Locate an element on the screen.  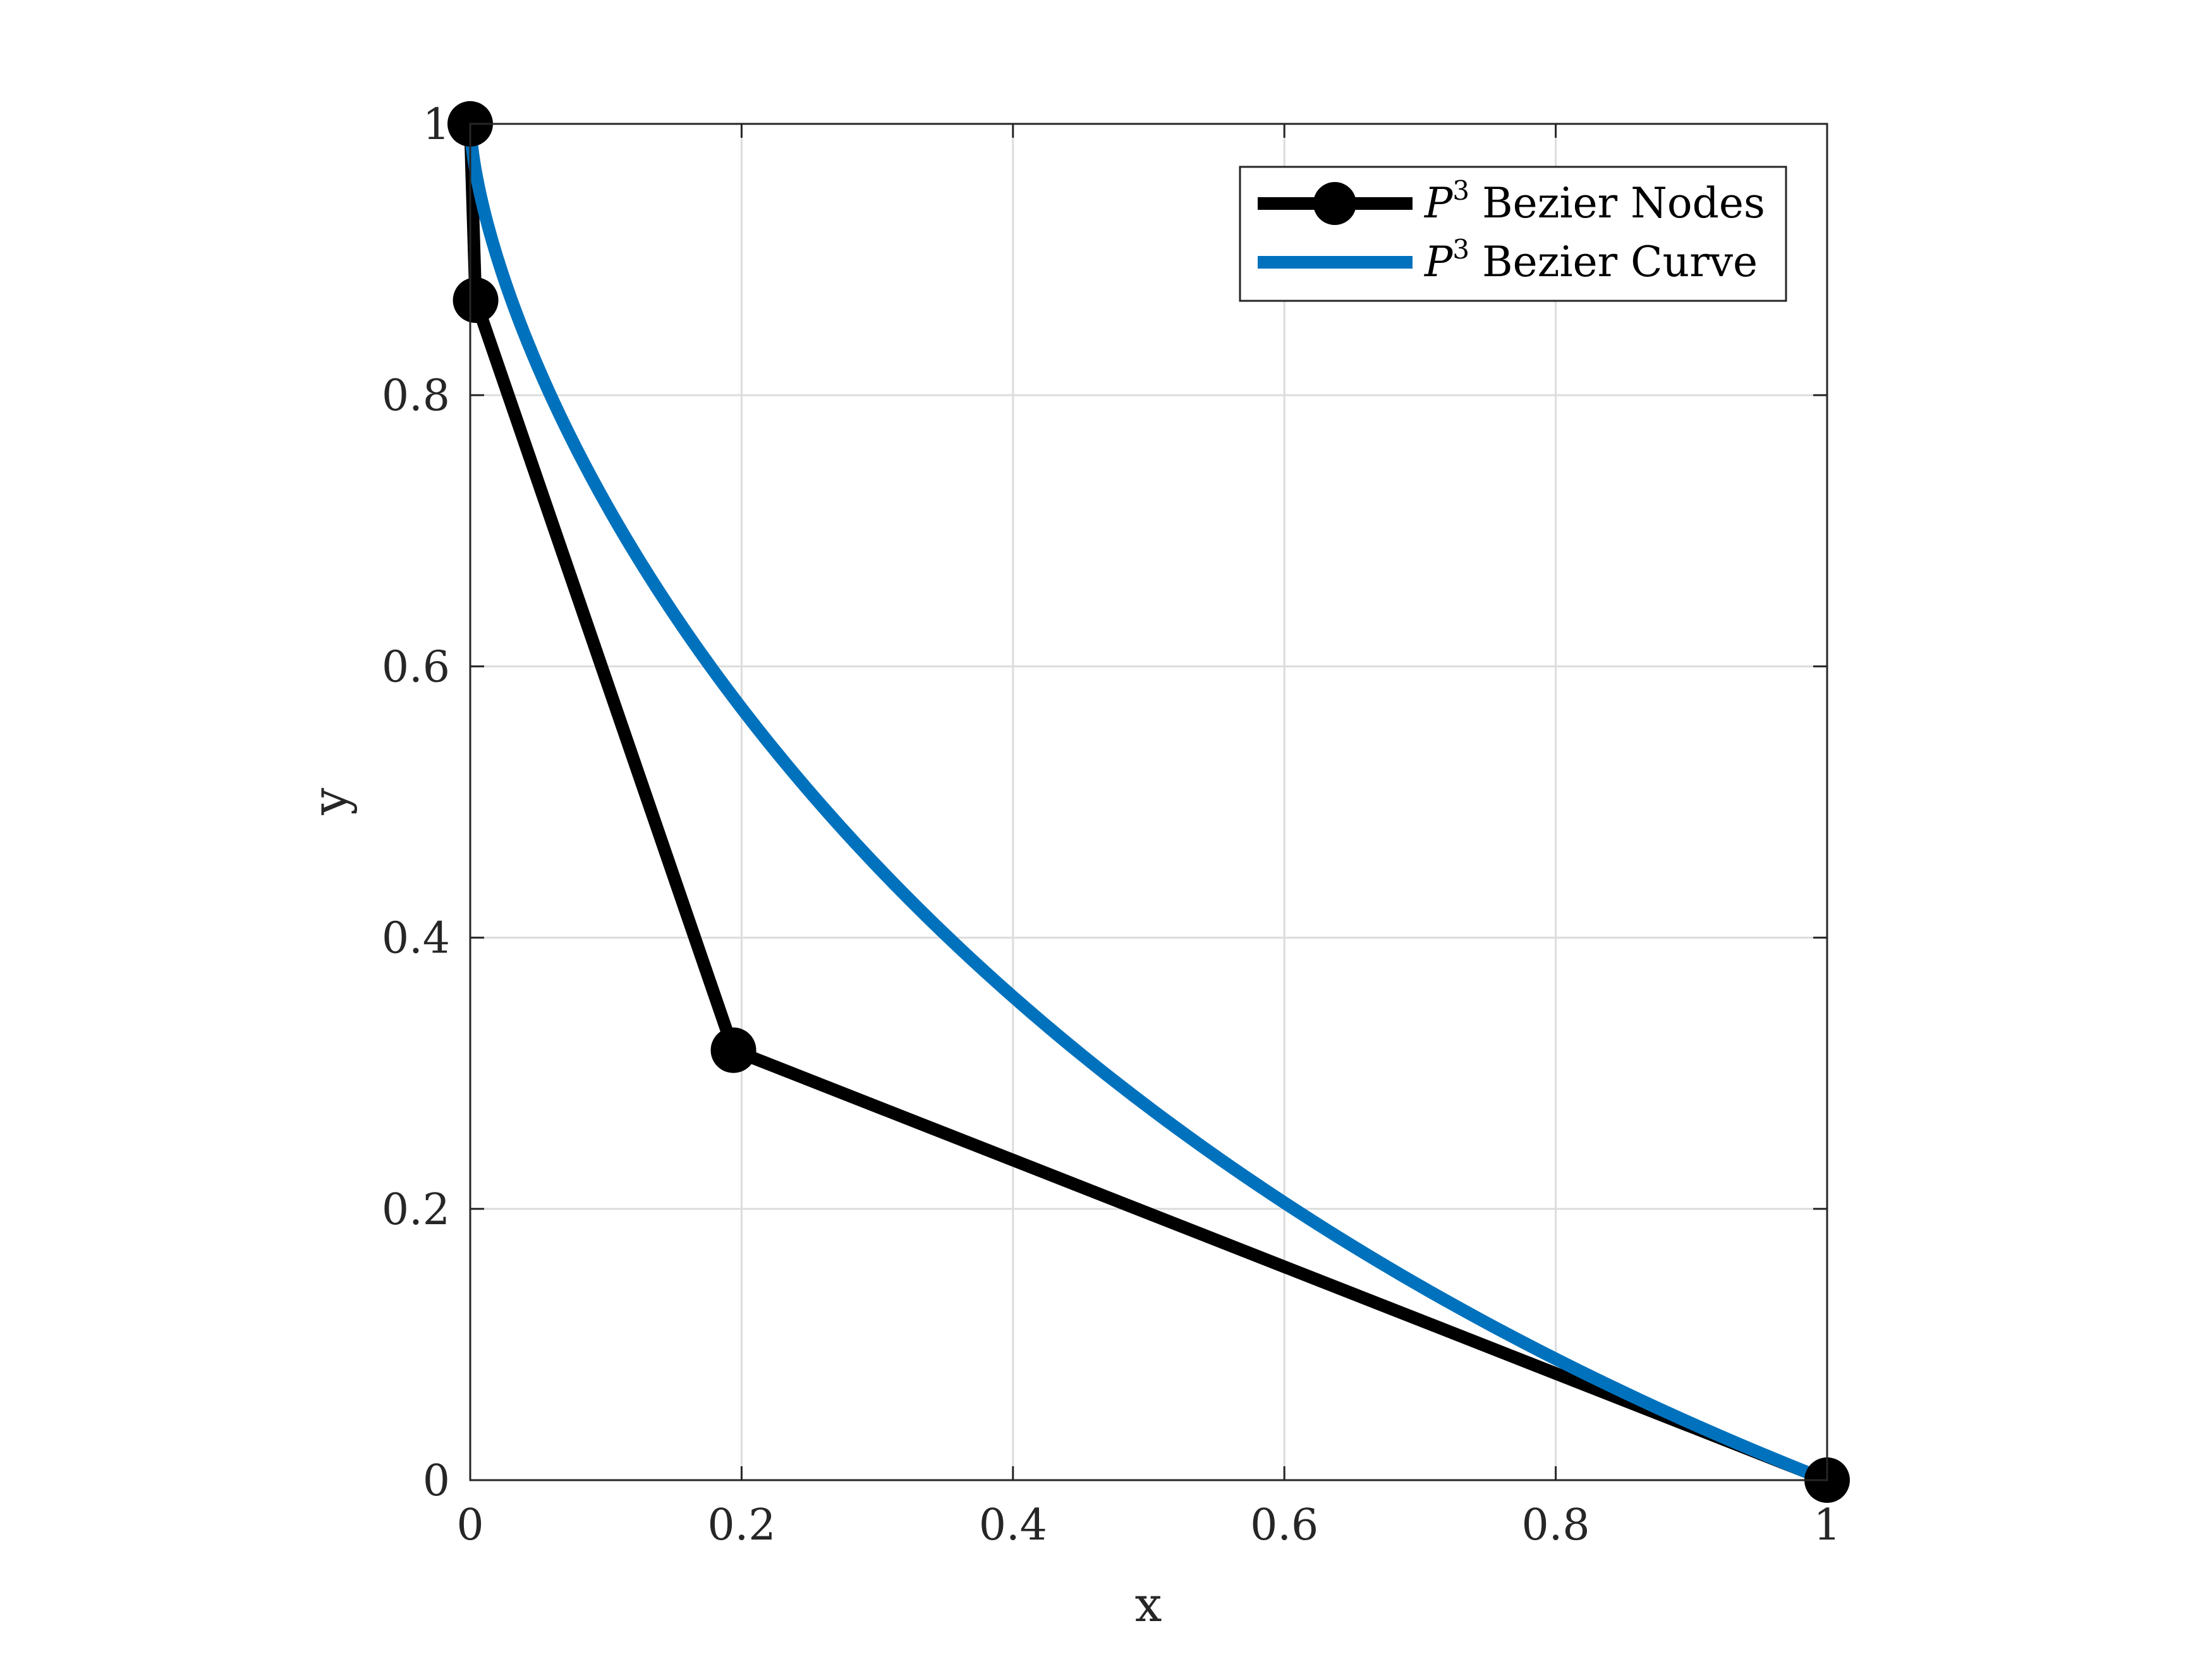
legend-entry-curve: P3 Bezier Curve is located at coordinates (1508, 260).